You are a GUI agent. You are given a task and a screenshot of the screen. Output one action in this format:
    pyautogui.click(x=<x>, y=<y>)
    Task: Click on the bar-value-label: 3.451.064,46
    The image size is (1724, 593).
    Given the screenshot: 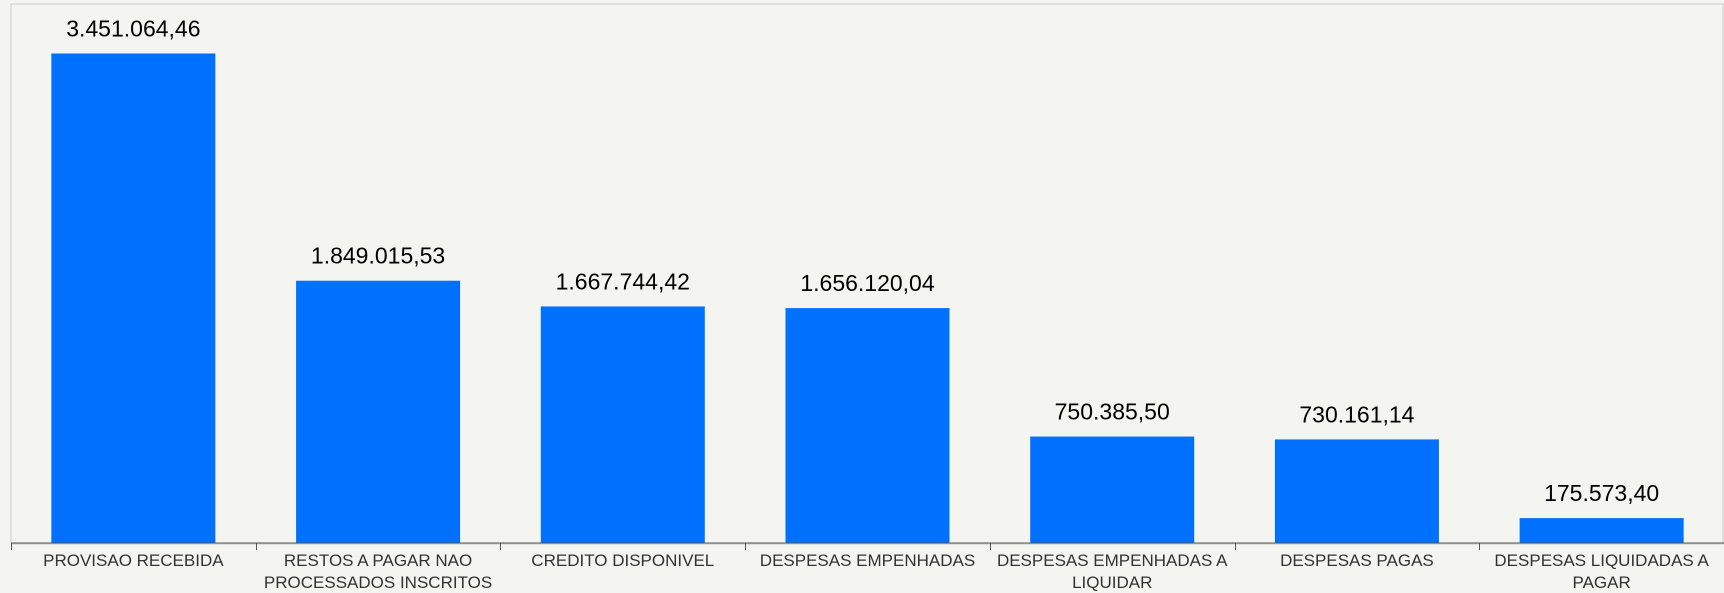 What is the action you would take?
    pyautogui.click(x=133, y=28)
    